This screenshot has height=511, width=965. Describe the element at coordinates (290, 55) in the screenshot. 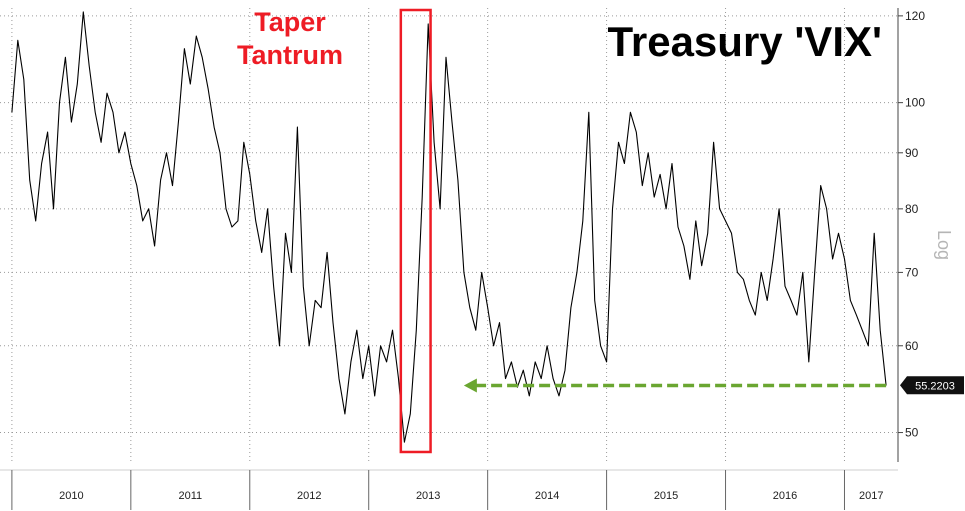

I see `annotation-label-line2: Tantrum` at that location.